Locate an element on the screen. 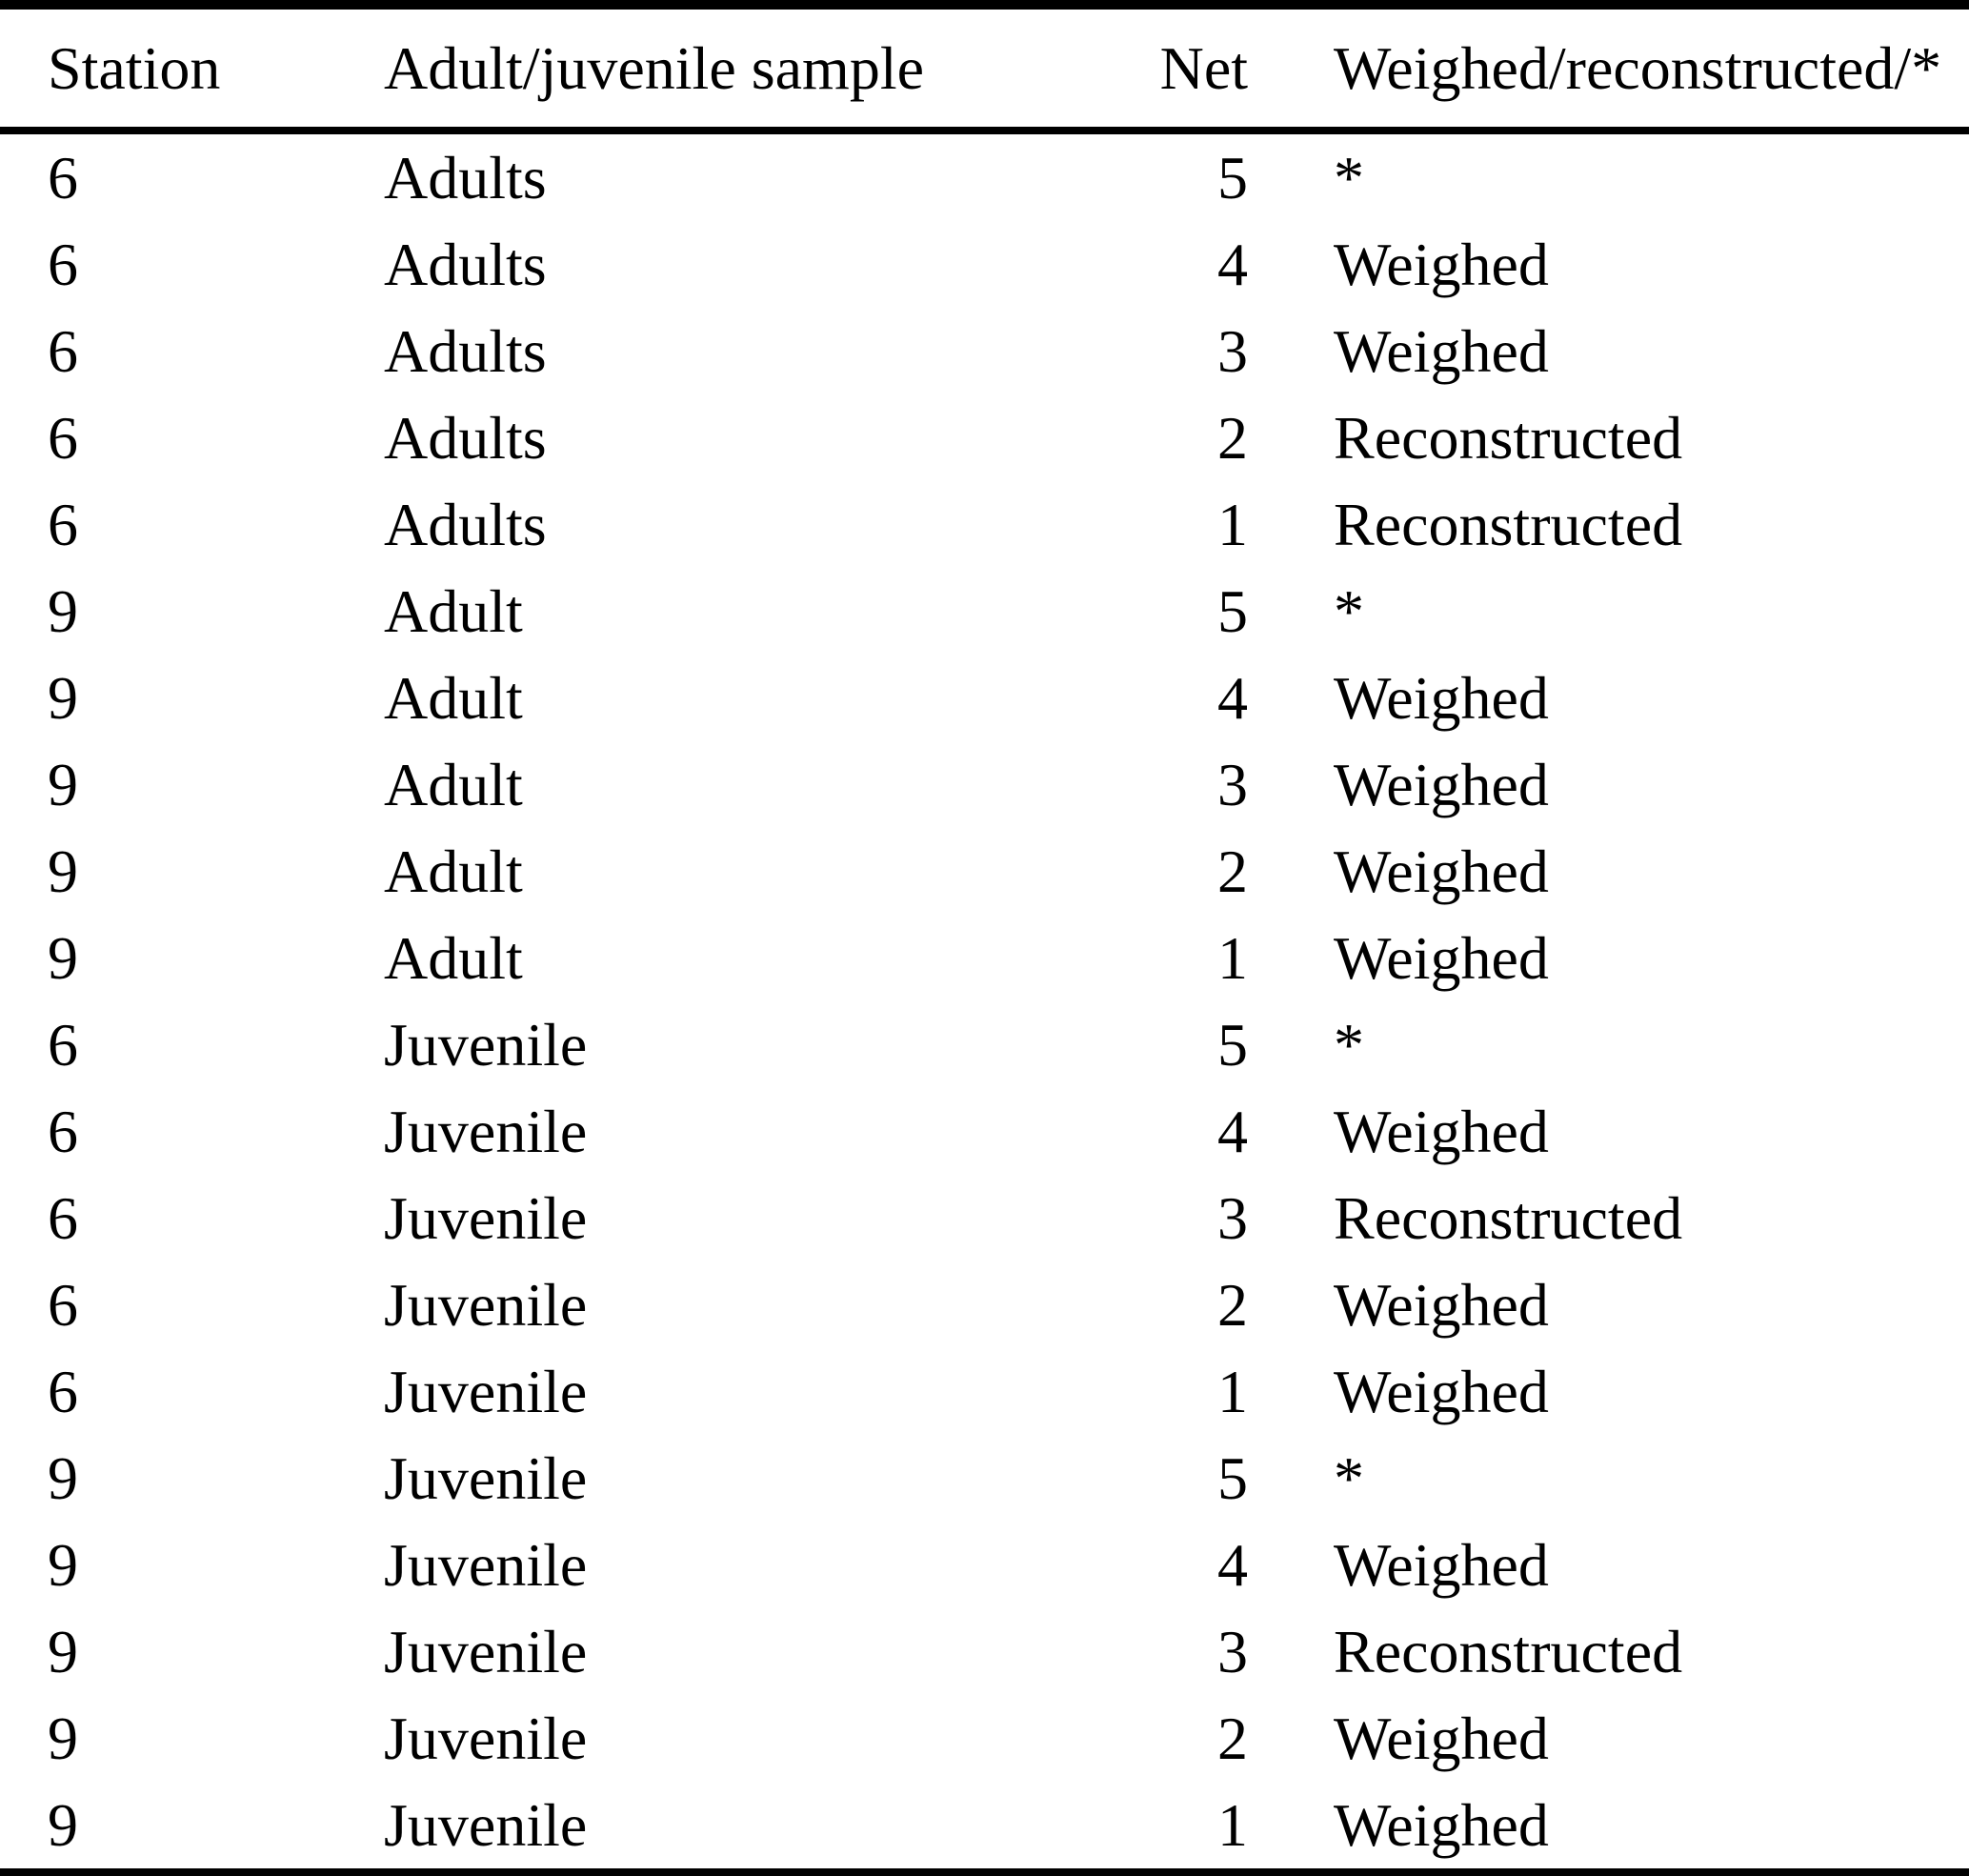 The width and height of the screenshot is (1969, 1876). table-row: 6 Adults 3 Weighed is located at coordinates (984, 351).